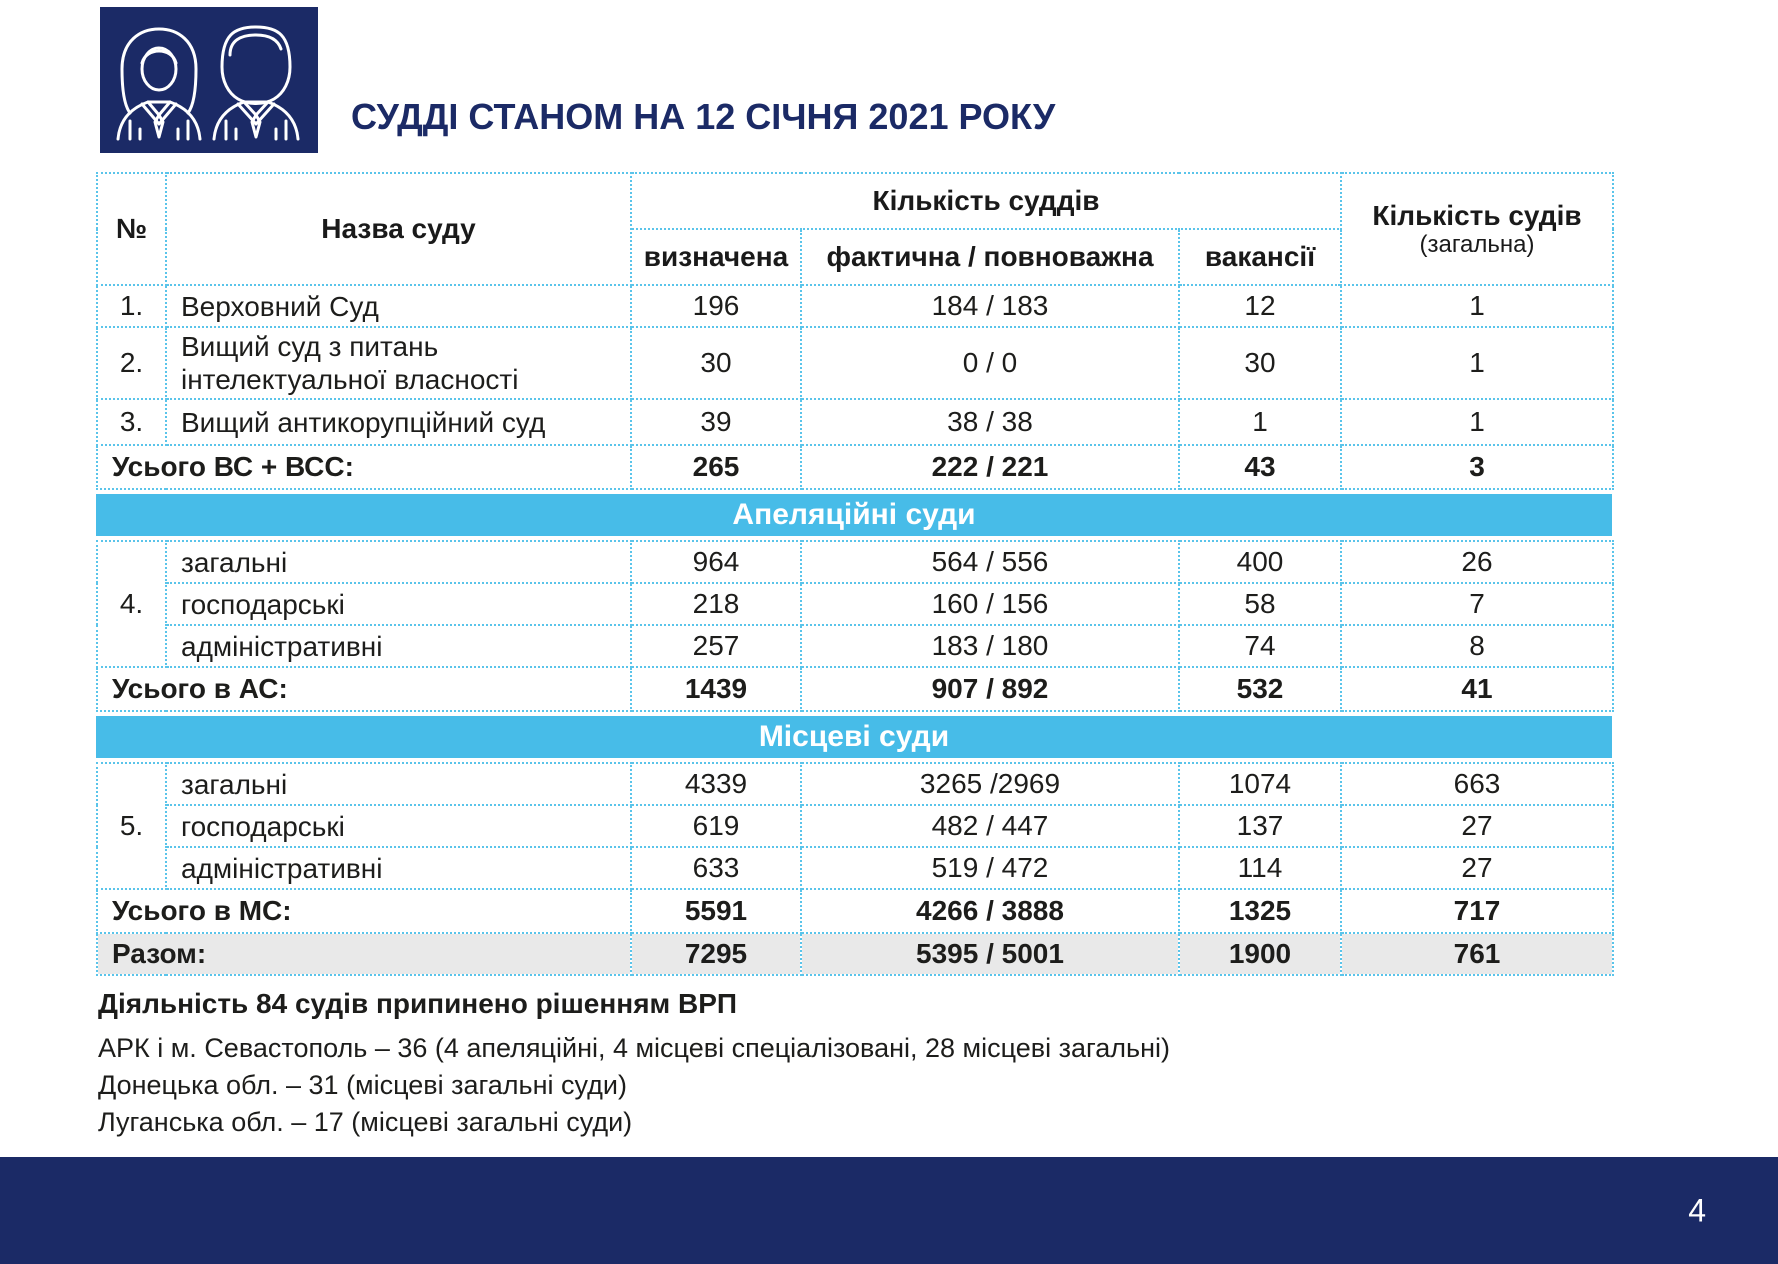  Describe the element at coordinates (889, 1210) in the screenshot. I see `footer-bar: 4` at that location.